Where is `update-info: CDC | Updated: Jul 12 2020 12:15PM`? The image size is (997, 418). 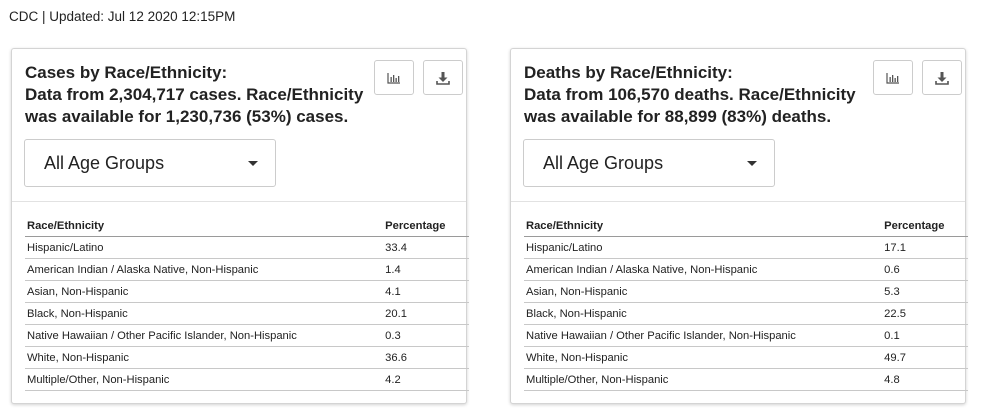
update-info: CDC | Updated: Jul 12 2020 12:15PM is located at coordinates (122, 16).